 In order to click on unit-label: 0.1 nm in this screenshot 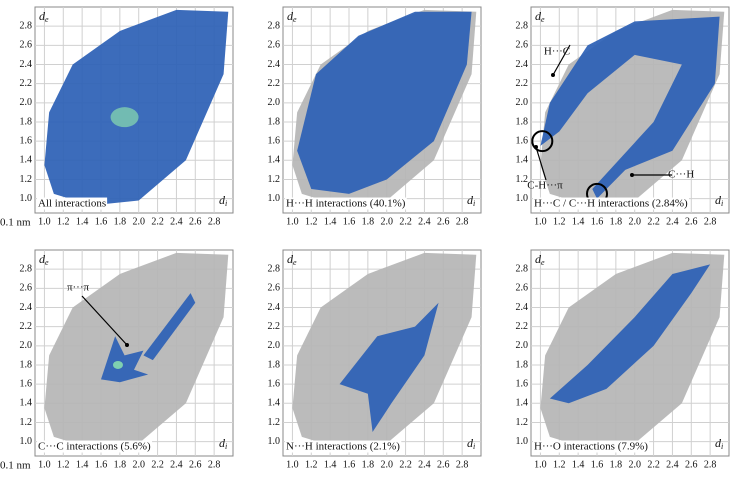, I will do `click(15, 223)`.